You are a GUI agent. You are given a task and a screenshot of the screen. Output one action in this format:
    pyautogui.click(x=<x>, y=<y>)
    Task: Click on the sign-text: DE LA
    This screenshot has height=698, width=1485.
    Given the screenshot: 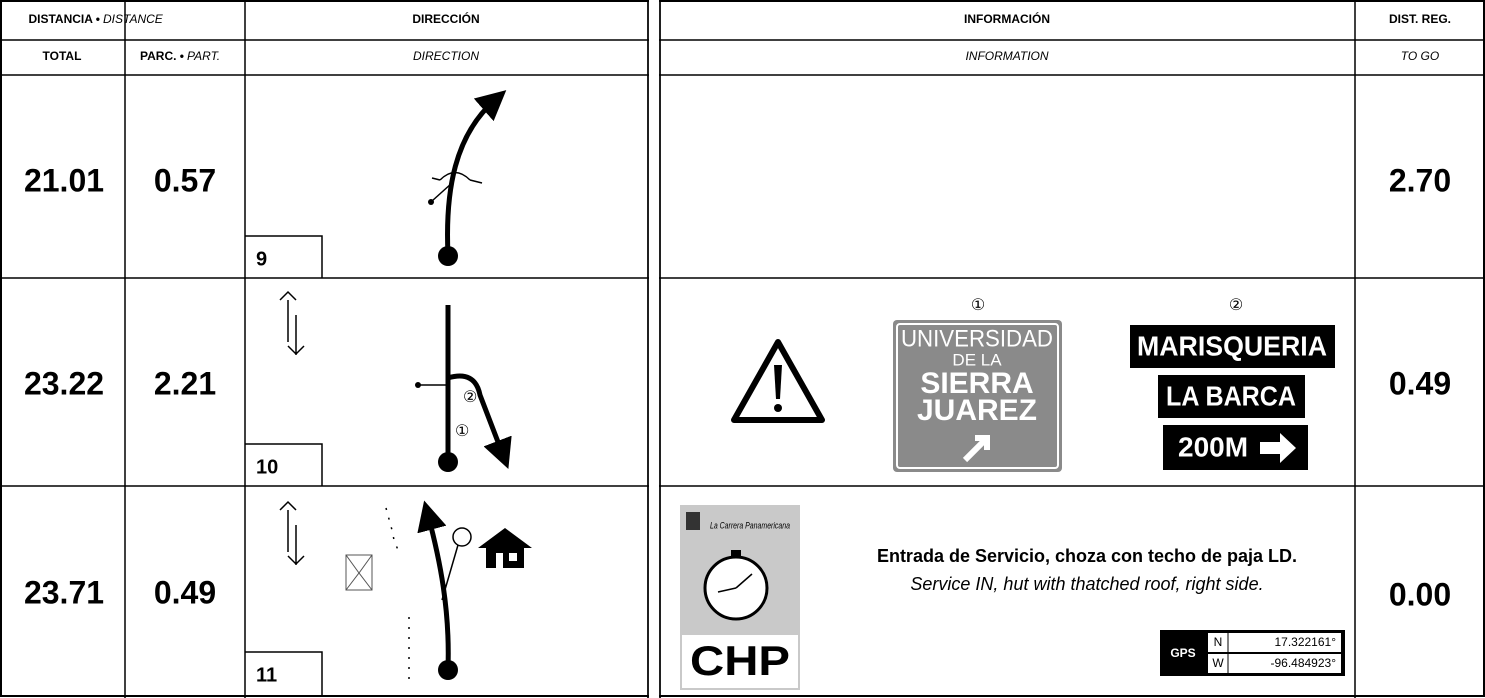 What is the action you would take?
    pyautogui.click(x=977, y=359)
    